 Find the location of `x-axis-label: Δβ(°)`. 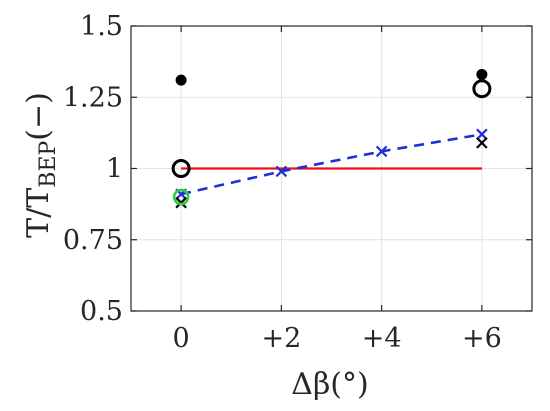

x-axis-label: Δβ(°) is located at coordinates (329, 384).